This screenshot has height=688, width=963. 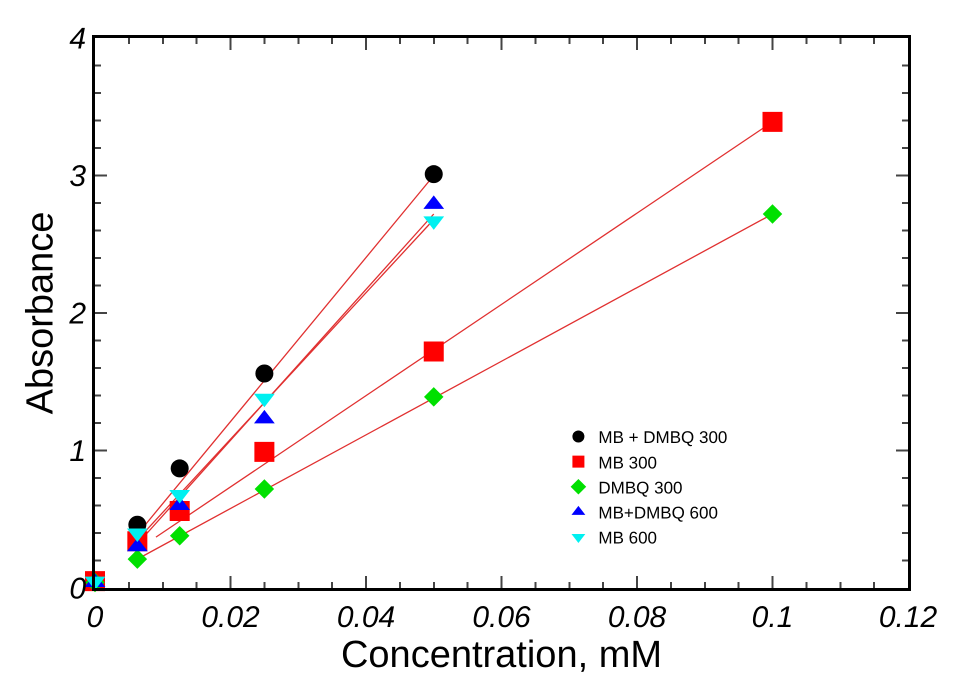 I want to click on y-tick-label: 2, so click(x=77, y=314).